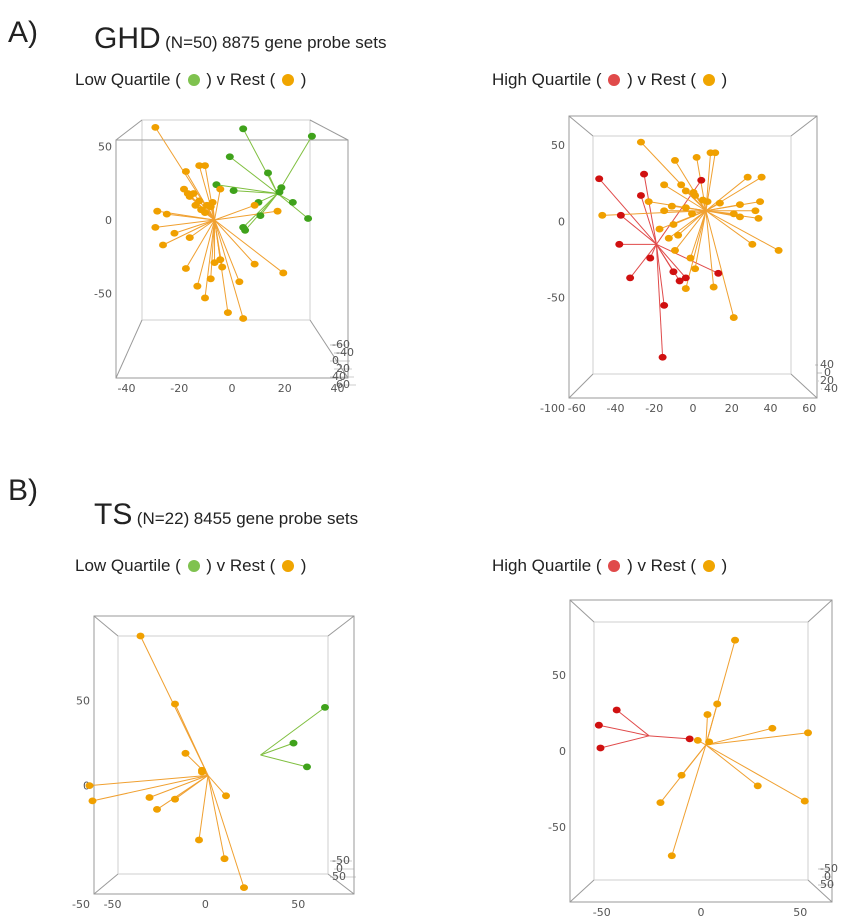 The width and height of the screenshot is (845, 922). I want to click on x-tick-label: -20, so click(654, 408).